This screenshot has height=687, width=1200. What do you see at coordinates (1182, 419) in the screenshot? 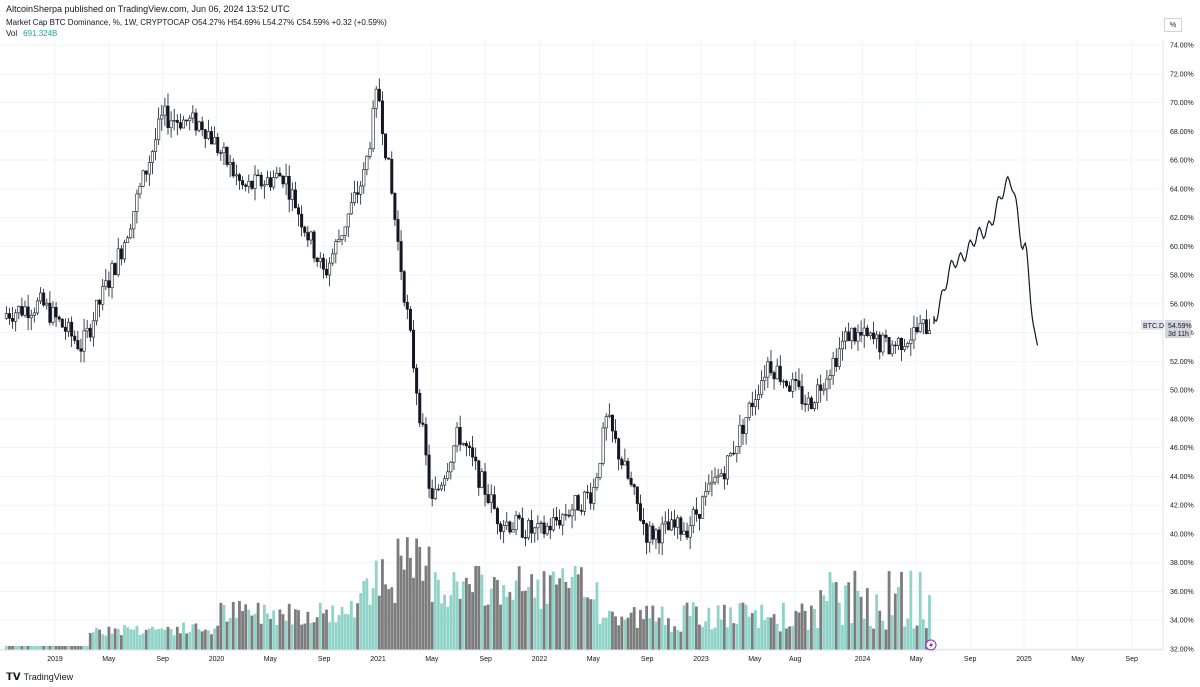
I see `price-tick-label: 48.00%` at bounding box center [1182, 419].